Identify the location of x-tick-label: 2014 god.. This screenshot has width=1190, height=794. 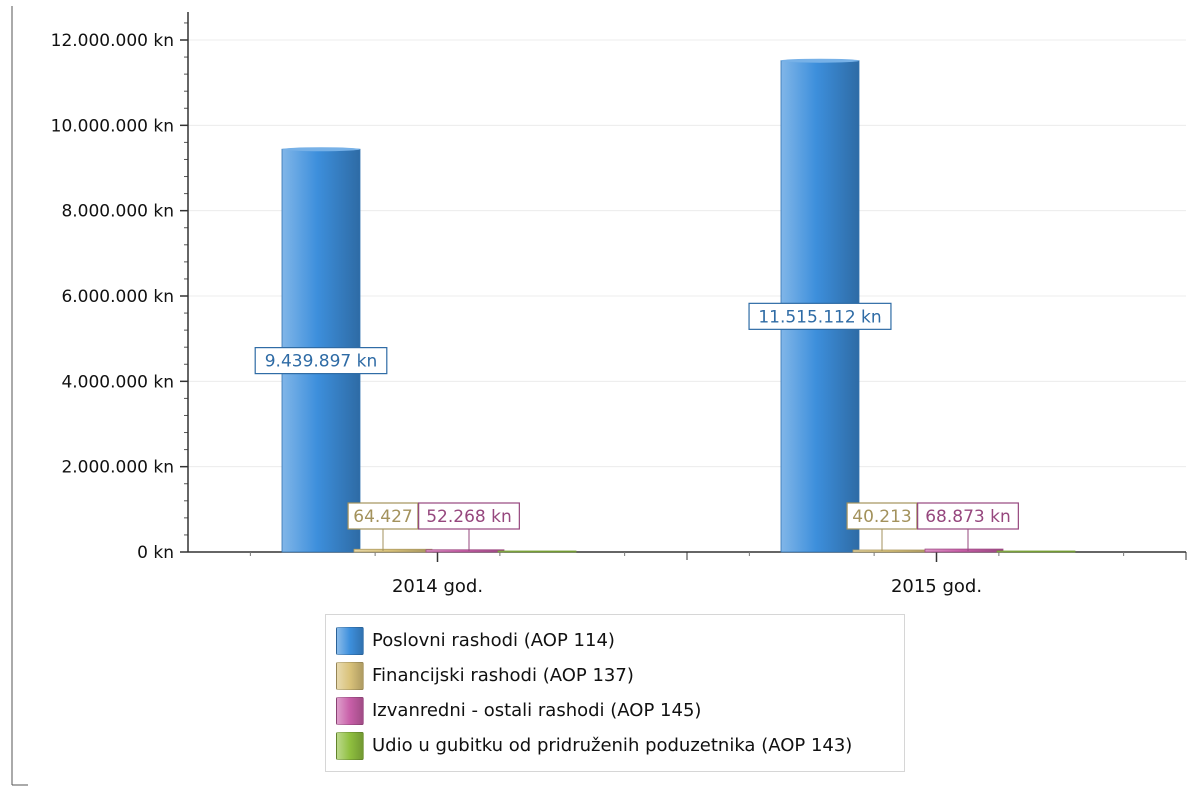
(437, 586).